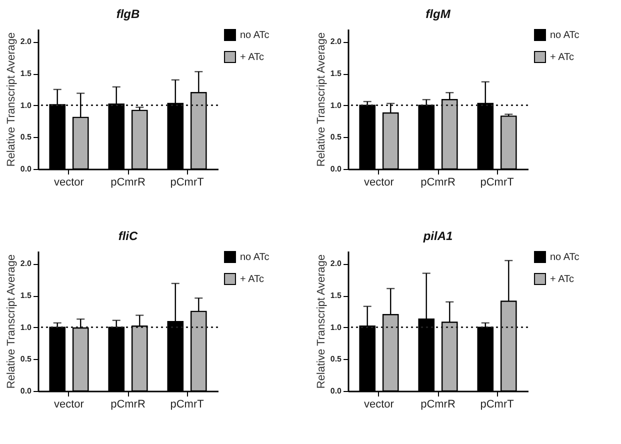 The height and width of the screenshot is (444, 621). Describe the element at coordinates (128, 14) in the screenshot. I see `chart-title: flgB` at that location.